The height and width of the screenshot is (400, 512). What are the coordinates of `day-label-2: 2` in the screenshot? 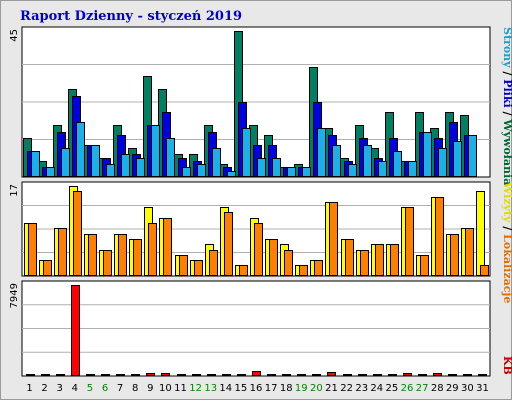 It's located at (44, 388).